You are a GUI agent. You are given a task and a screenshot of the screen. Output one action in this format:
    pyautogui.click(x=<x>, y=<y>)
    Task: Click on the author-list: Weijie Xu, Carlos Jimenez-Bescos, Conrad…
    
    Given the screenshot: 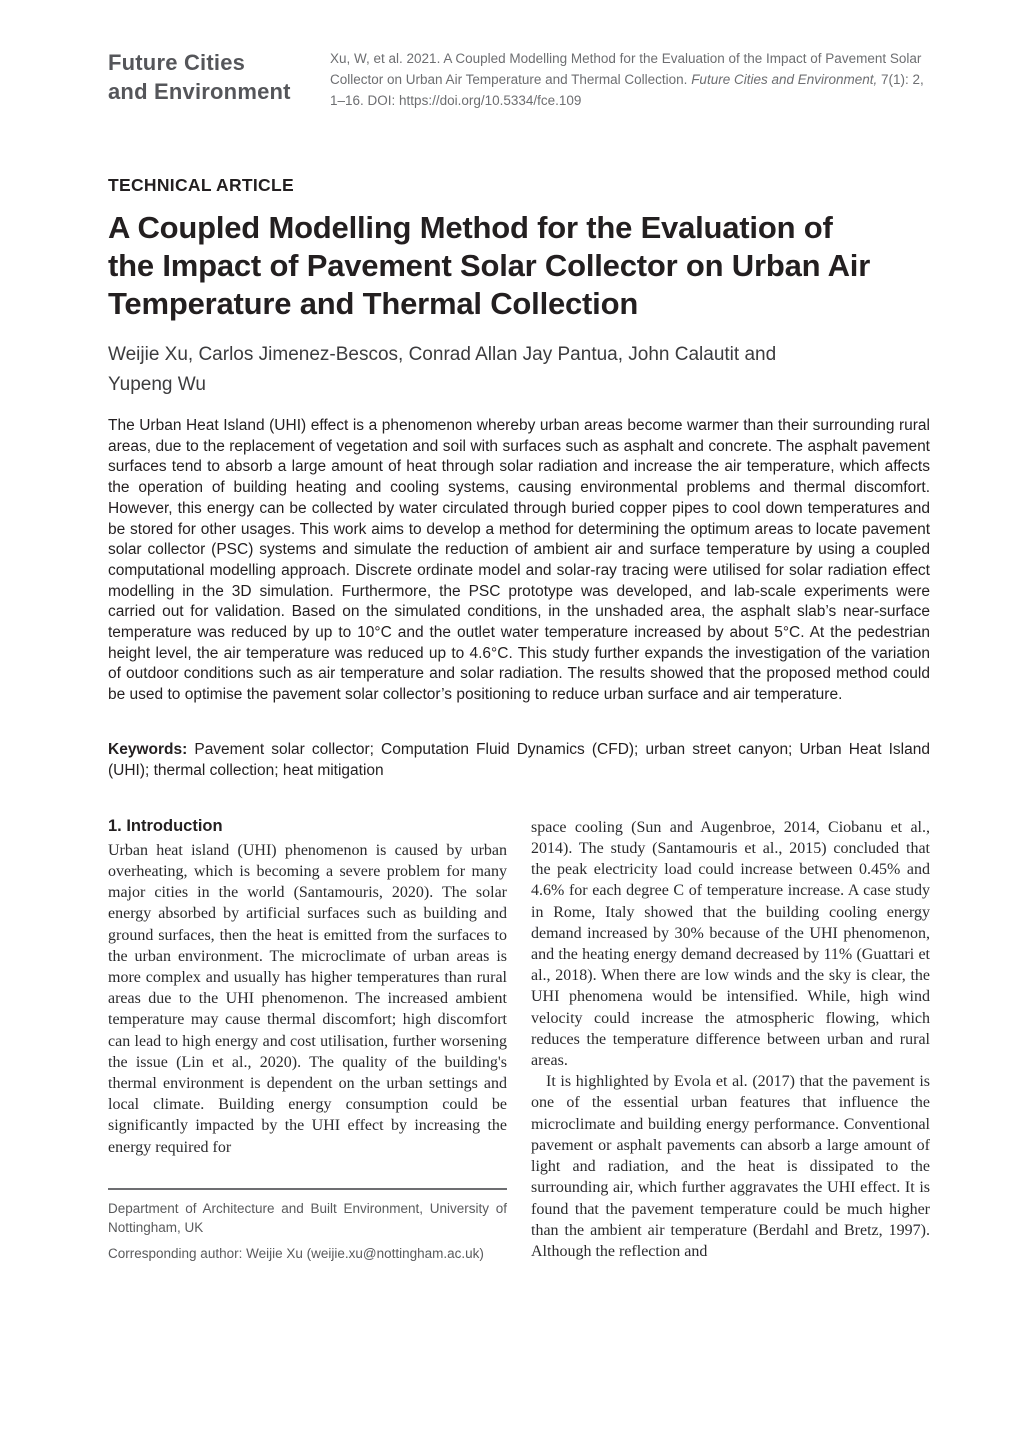 What is the action you would take?
    pyautogui.click(x=442, y=369)
    